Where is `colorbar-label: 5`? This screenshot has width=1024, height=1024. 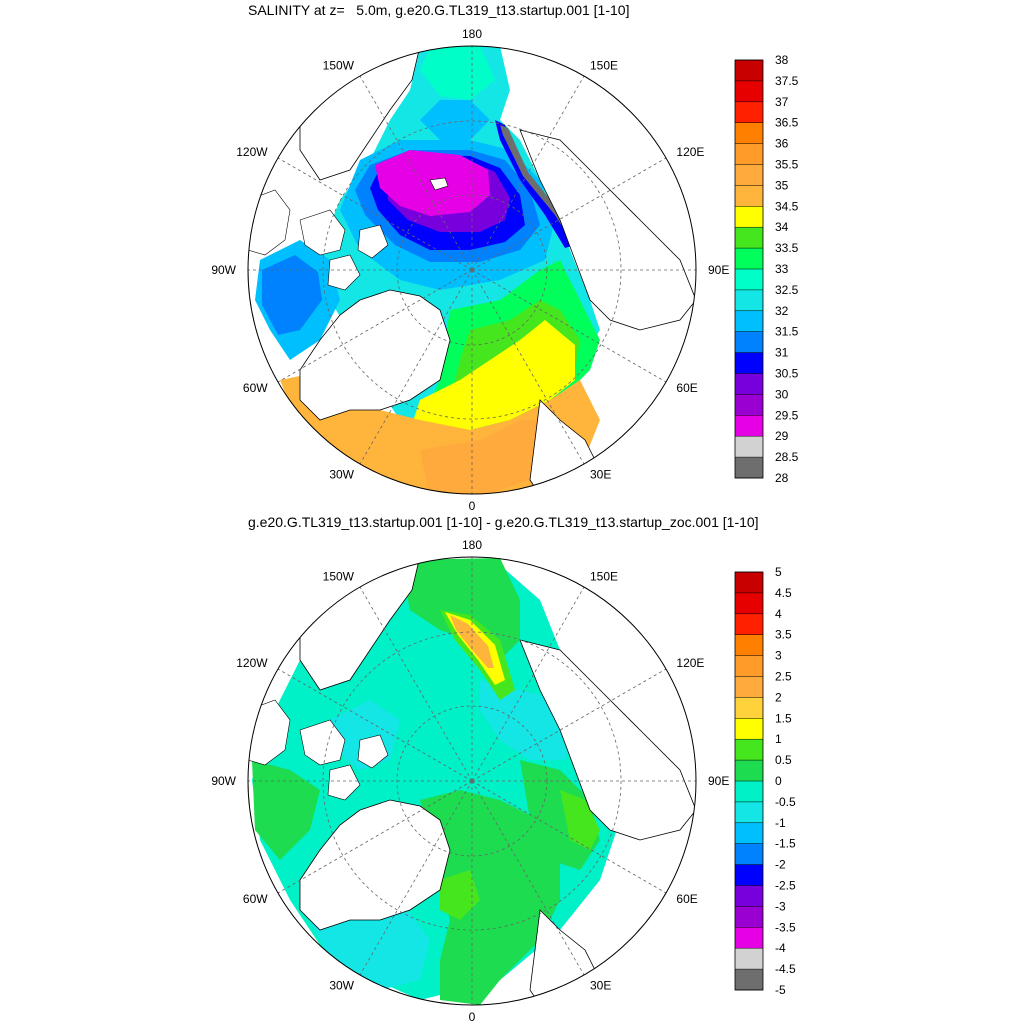 colorbar-label: 5 is located at coordinates (778, 572).